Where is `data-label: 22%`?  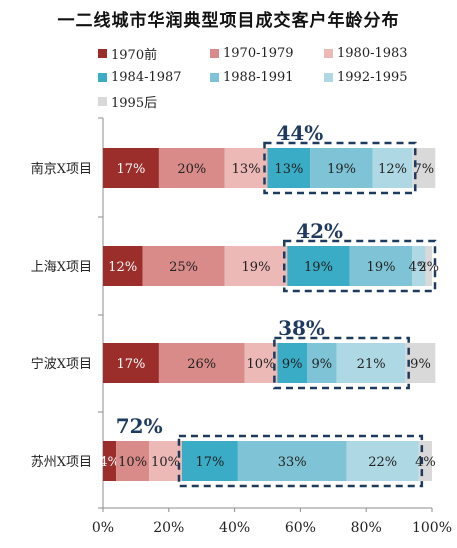 data-label: 22% is located at coordinates (382, 462).